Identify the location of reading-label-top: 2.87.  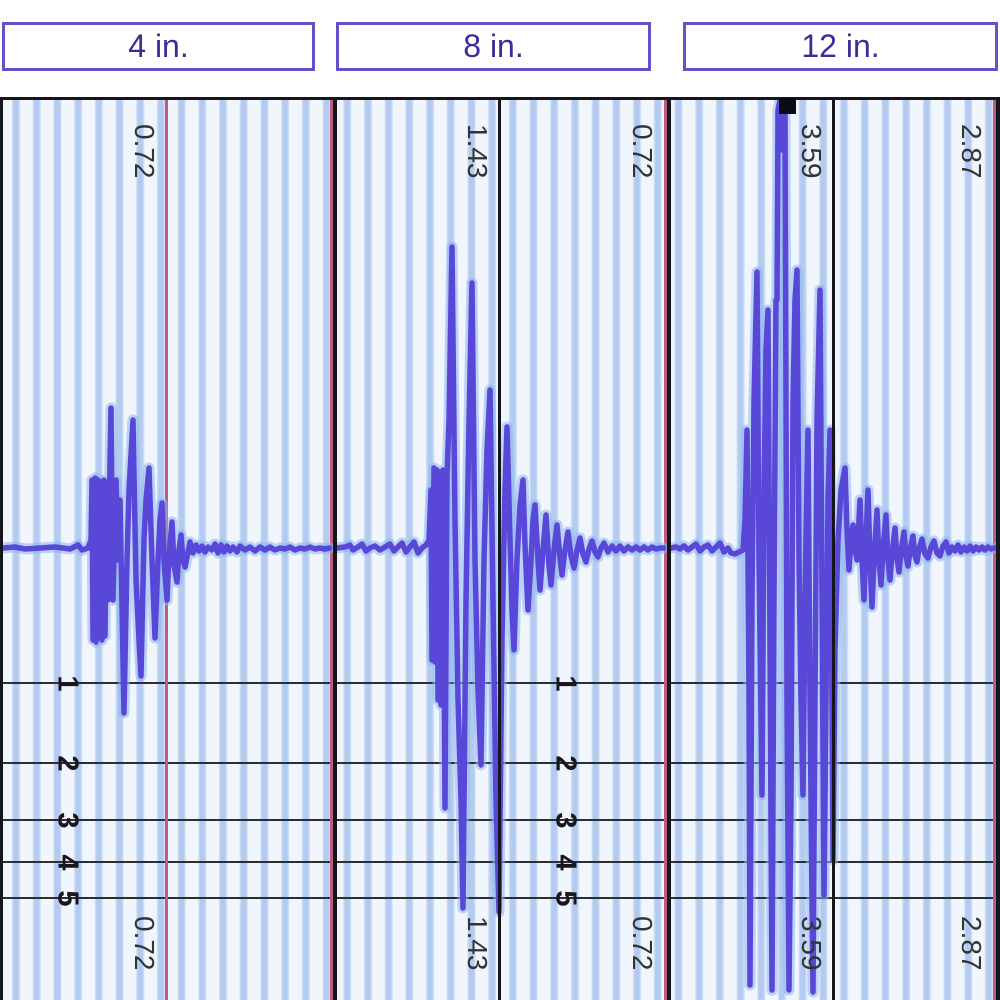
(971, 151).